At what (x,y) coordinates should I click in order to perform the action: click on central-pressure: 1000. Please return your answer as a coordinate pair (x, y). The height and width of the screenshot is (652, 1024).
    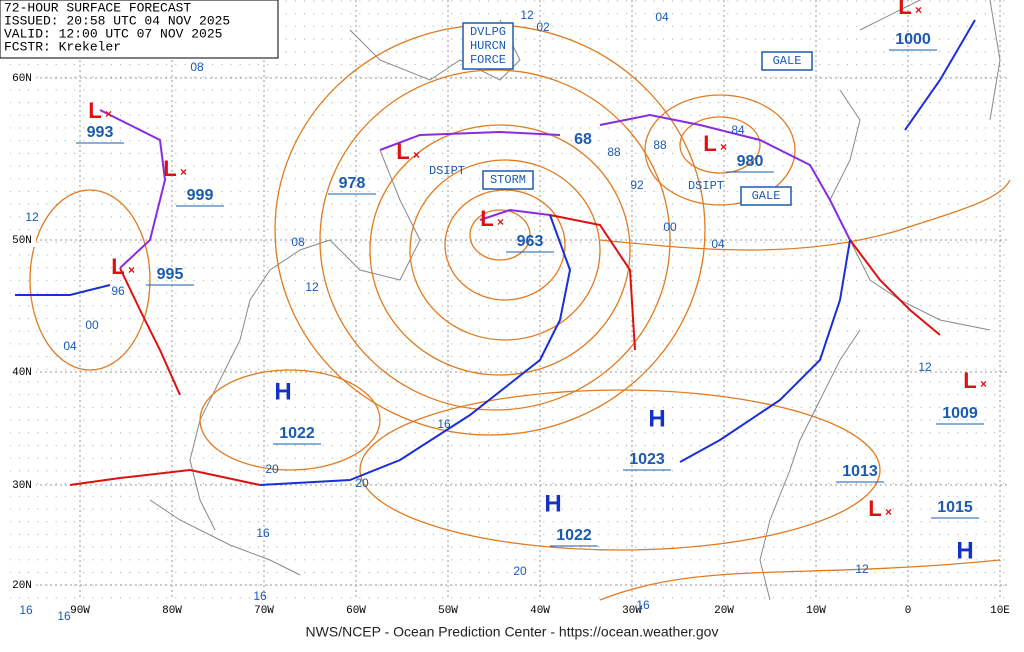
    Looking at the image, I should click on (913, 39).